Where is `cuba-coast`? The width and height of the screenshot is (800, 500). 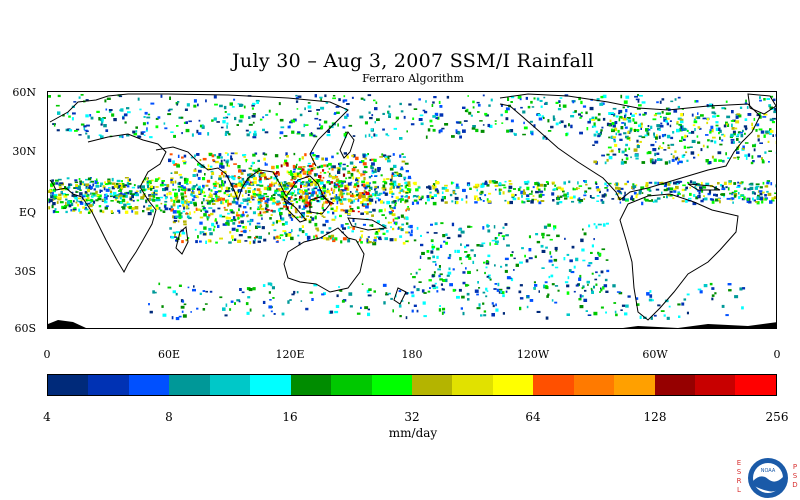 cuba-coast is located at coordinates (704, 187).